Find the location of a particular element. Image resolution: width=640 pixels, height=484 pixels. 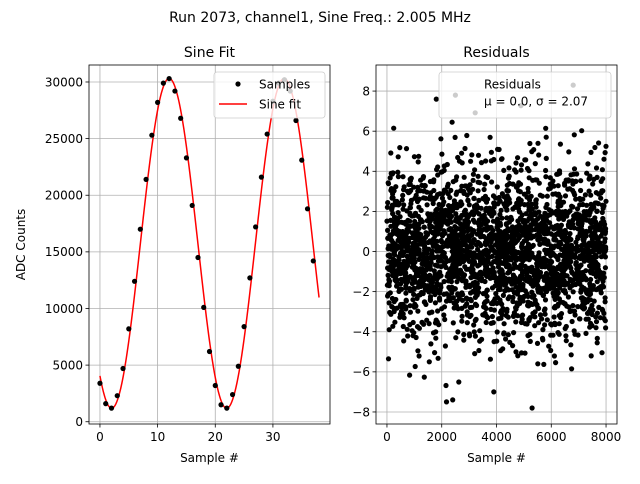

residuals-ytick-label: 8 is located at coordinates (366, 91).